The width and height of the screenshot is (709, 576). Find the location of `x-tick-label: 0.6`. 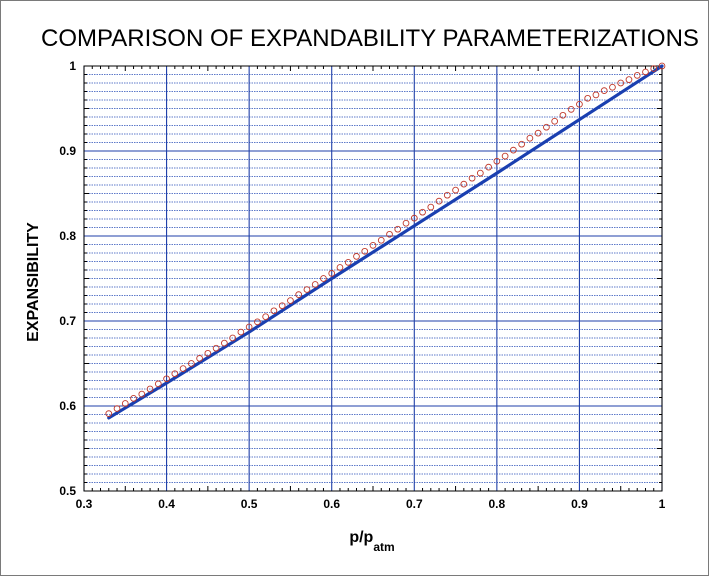

x-tick-label: 0.6 is located at coordinates (331, 504).